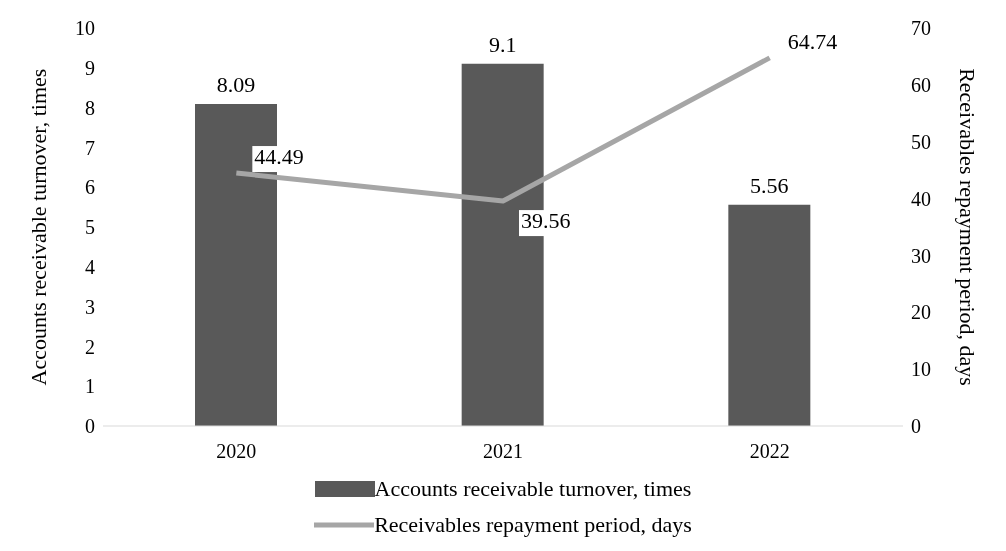 Image resolution: width=1006 pixels, height=551 pixels. I want to click on x-tick-label: 2020, so click(236, 451).